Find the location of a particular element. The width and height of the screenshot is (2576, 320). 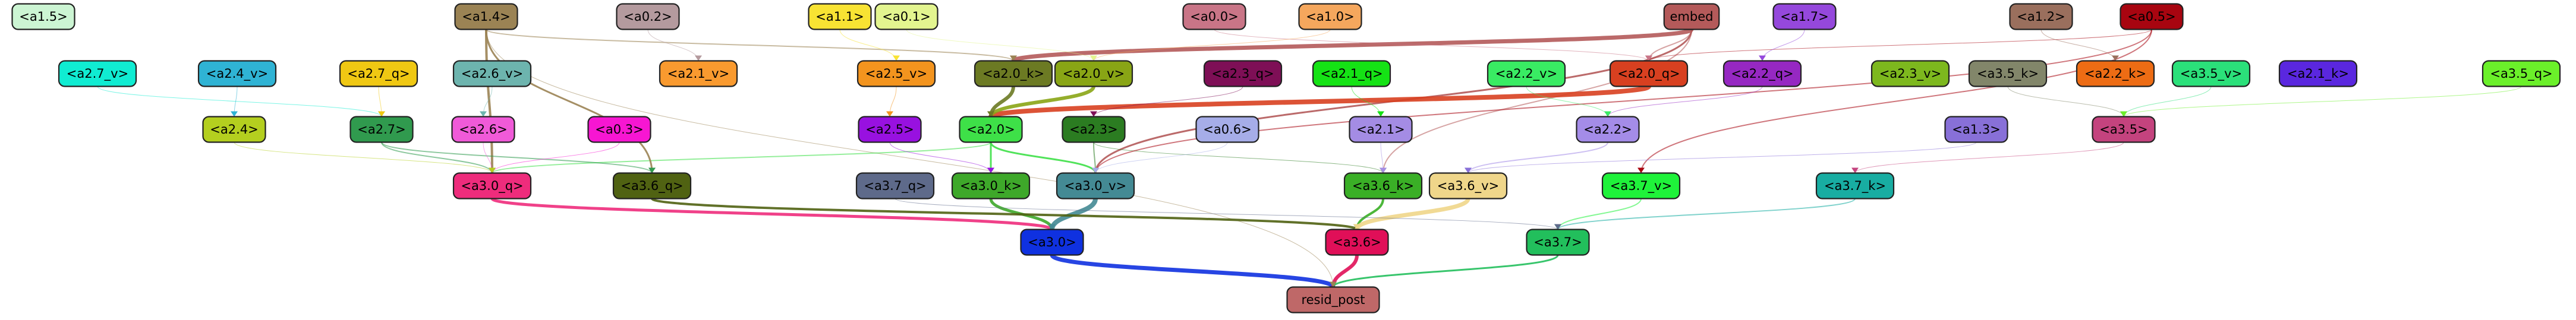

node-a2-6: <a2.6> is located at coordinates (483, 129).